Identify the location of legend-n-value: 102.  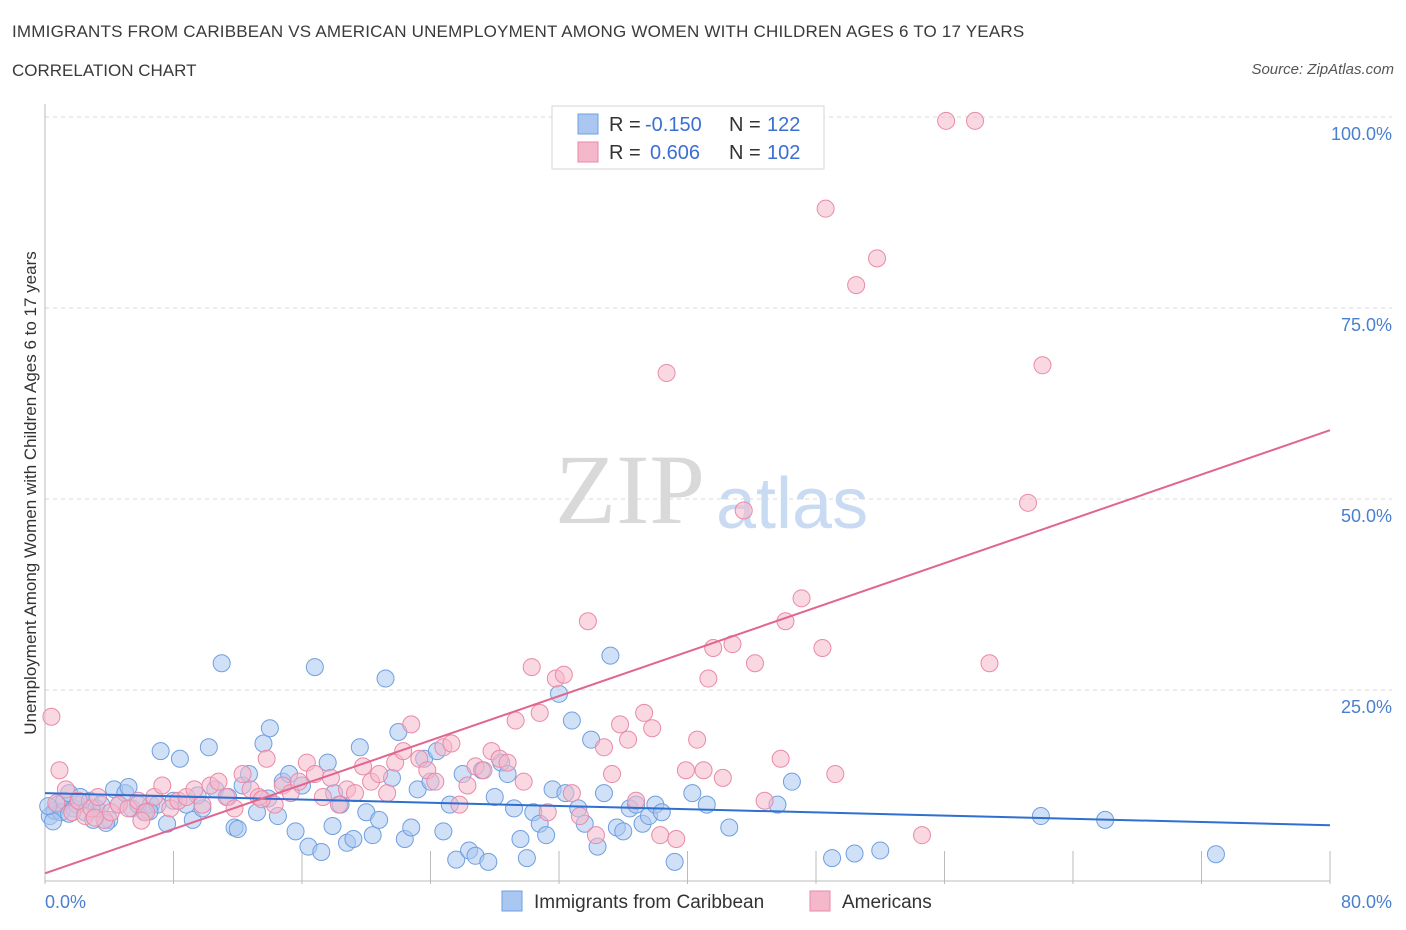
(783, 153).